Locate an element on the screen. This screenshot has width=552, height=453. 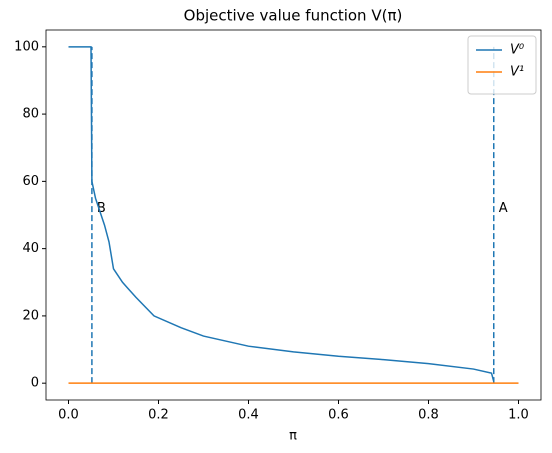
annotation: B is located at coordinates (101, 208).